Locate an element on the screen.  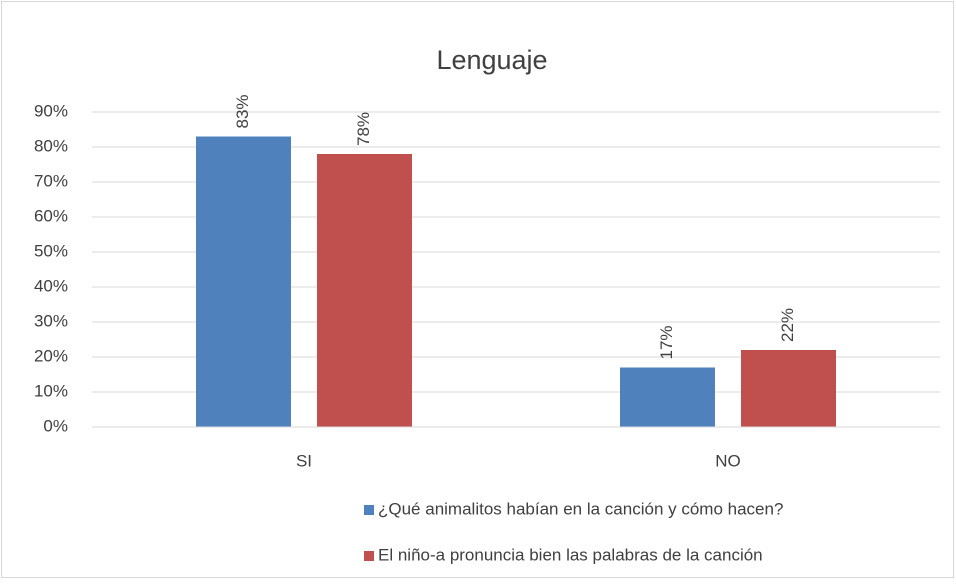
data-label: 22% is located at coordinates (787, 325).